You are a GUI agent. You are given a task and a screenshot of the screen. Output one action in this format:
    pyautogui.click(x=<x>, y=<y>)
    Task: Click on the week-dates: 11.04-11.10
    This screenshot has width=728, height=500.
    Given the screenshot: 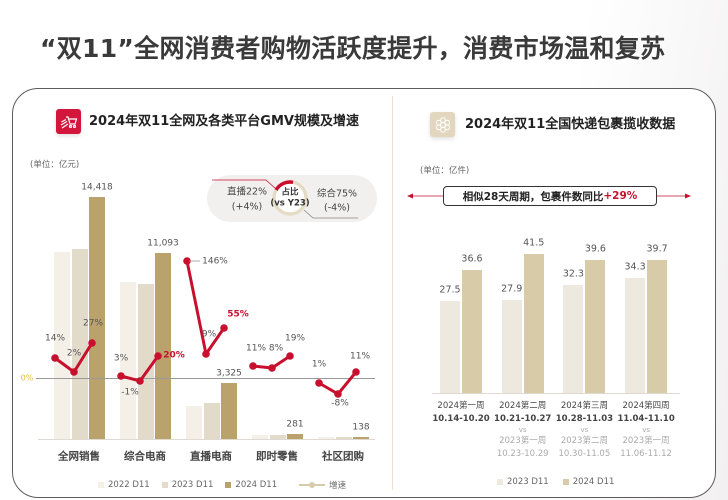 What is the action you would take?
    pyautogui.click(x=646, y=418)
    